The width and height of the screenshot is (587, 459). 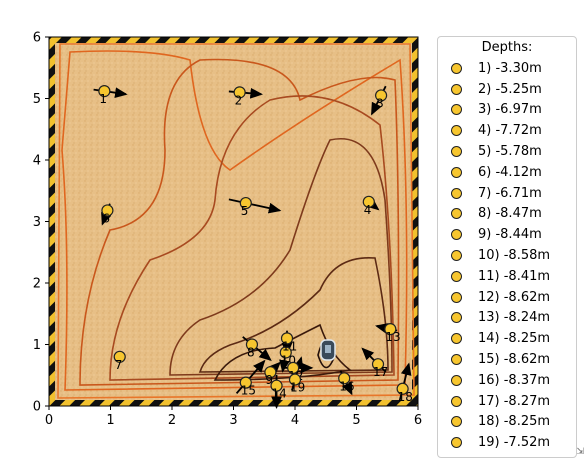 I want to click on legend-item: 2) -5.25m, so click(x=507, y=89).